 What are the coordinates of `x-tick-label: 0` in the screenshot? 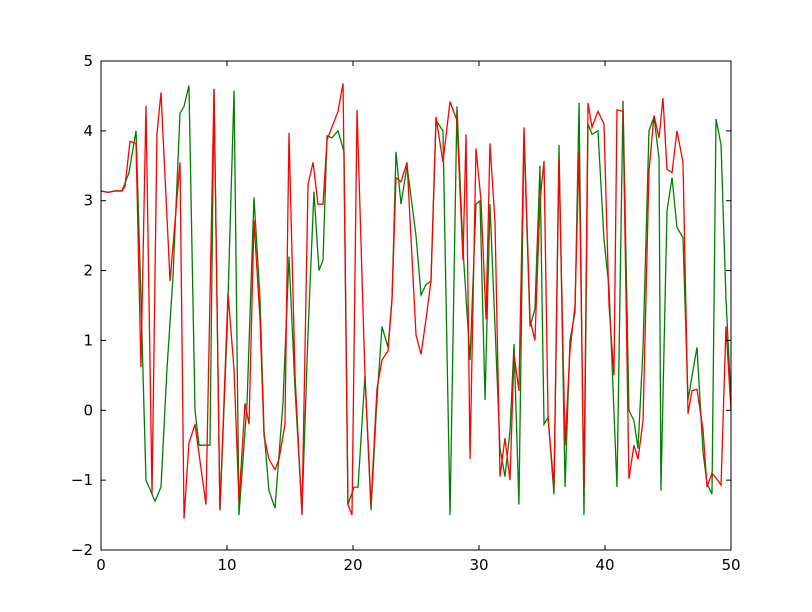 It's located at (101, 565).